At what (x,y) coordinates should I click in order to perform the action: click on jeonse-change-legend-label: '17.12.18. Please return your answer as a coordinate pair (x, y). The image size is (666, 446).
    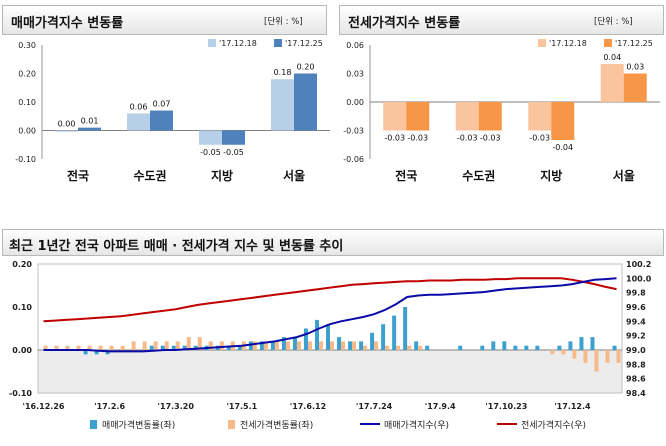
    Looking at the image, I should click on (568, 43).